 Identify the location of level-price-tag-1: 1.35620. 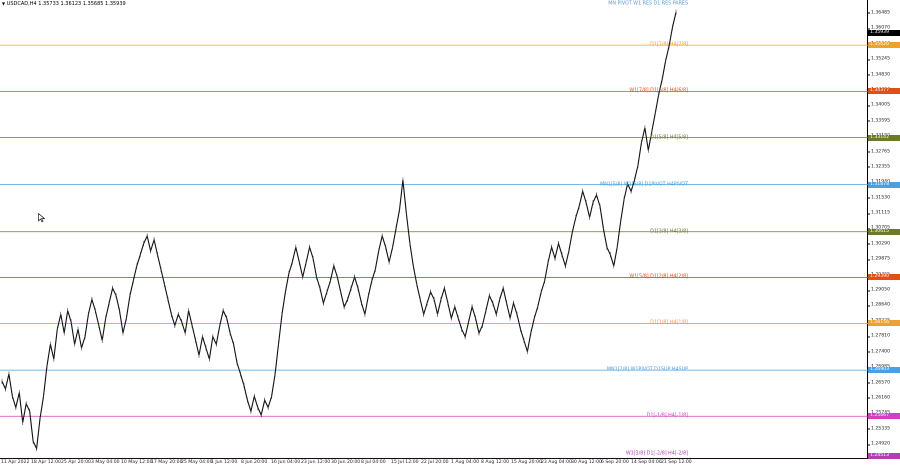
(884, 45).